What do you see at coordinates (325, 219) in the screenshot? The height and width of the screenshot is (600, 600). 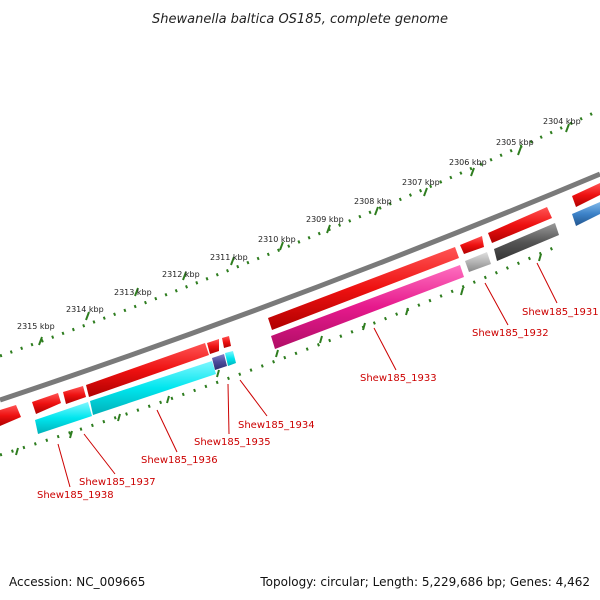 I see `scale-label: 2309 kbp` at bounding box center [325, 219].